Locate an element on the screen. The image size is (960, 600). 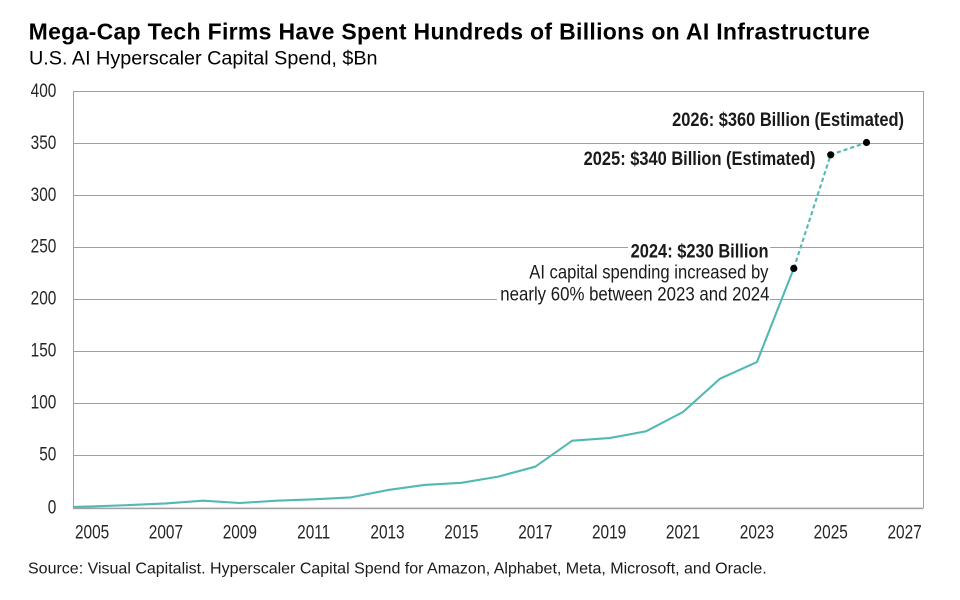
svg-text: 2013 is located at coordinates (387, 532).